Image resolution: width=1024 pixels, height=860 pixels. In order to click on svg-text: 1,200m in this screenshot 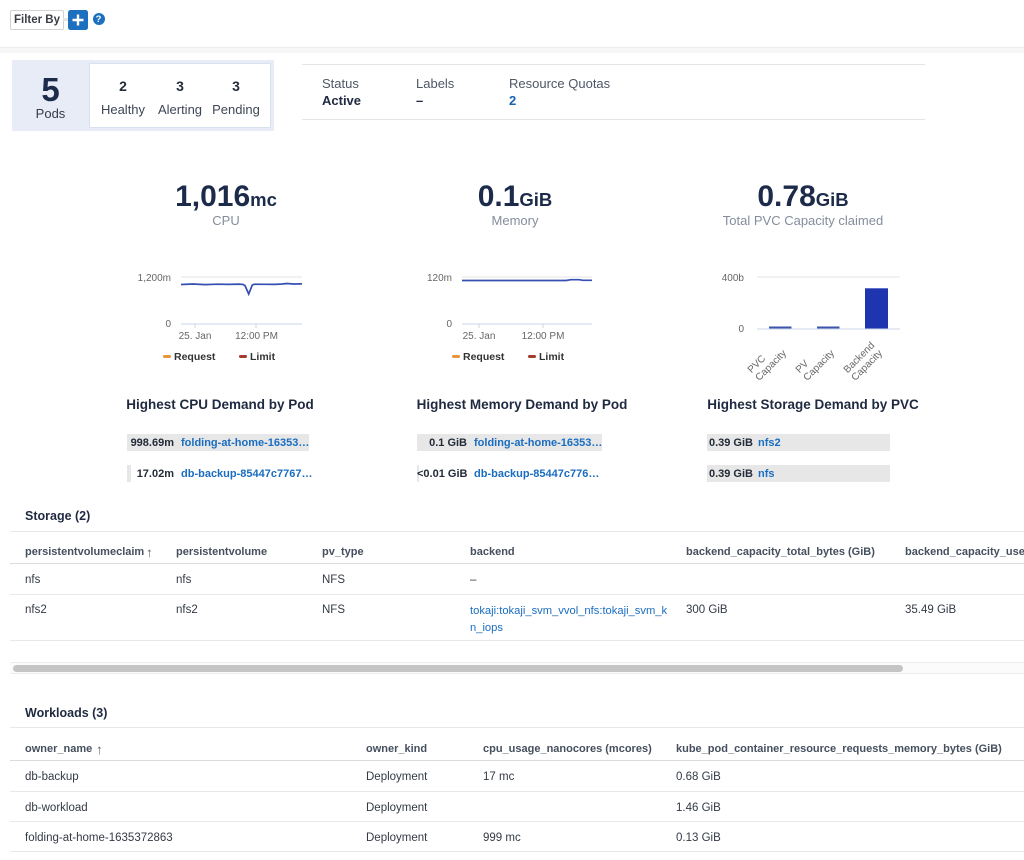, I will do `click(154, 278)`.